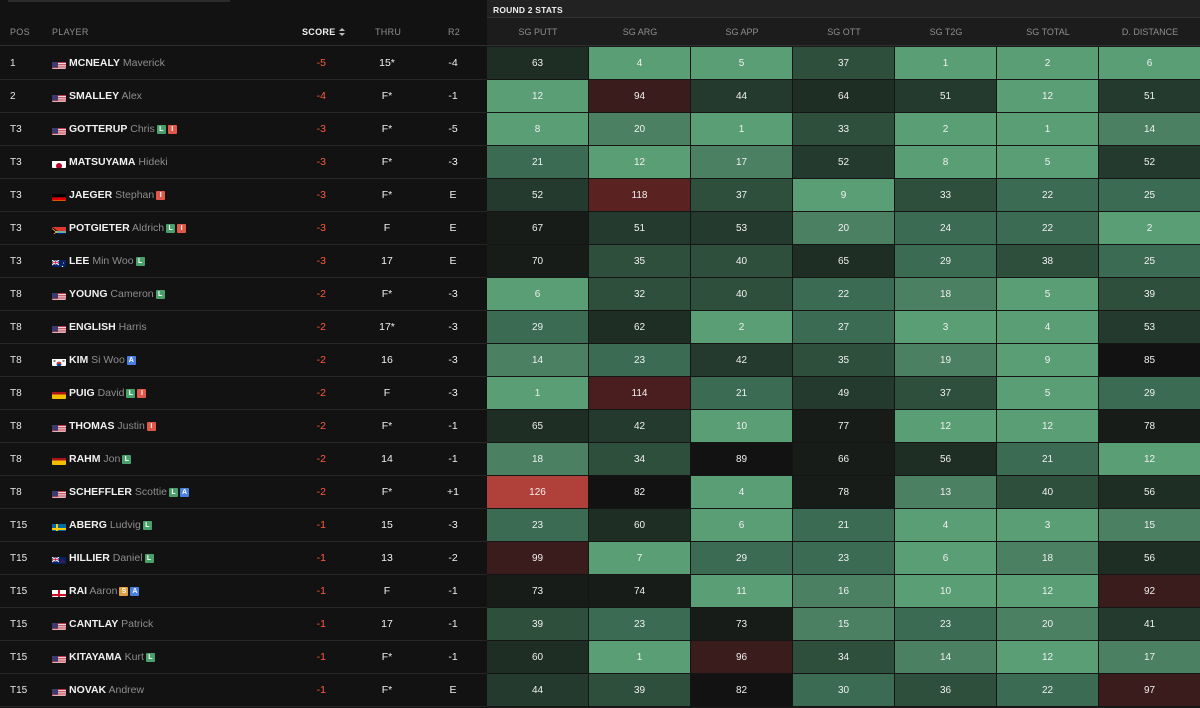 The image size is (1200, 708). What do you see at coordinates (243, 327) in the screenshot?
I see `player-row: T8 ENGLISH Harris -2 17* -3` at bounding box center [243, 327].